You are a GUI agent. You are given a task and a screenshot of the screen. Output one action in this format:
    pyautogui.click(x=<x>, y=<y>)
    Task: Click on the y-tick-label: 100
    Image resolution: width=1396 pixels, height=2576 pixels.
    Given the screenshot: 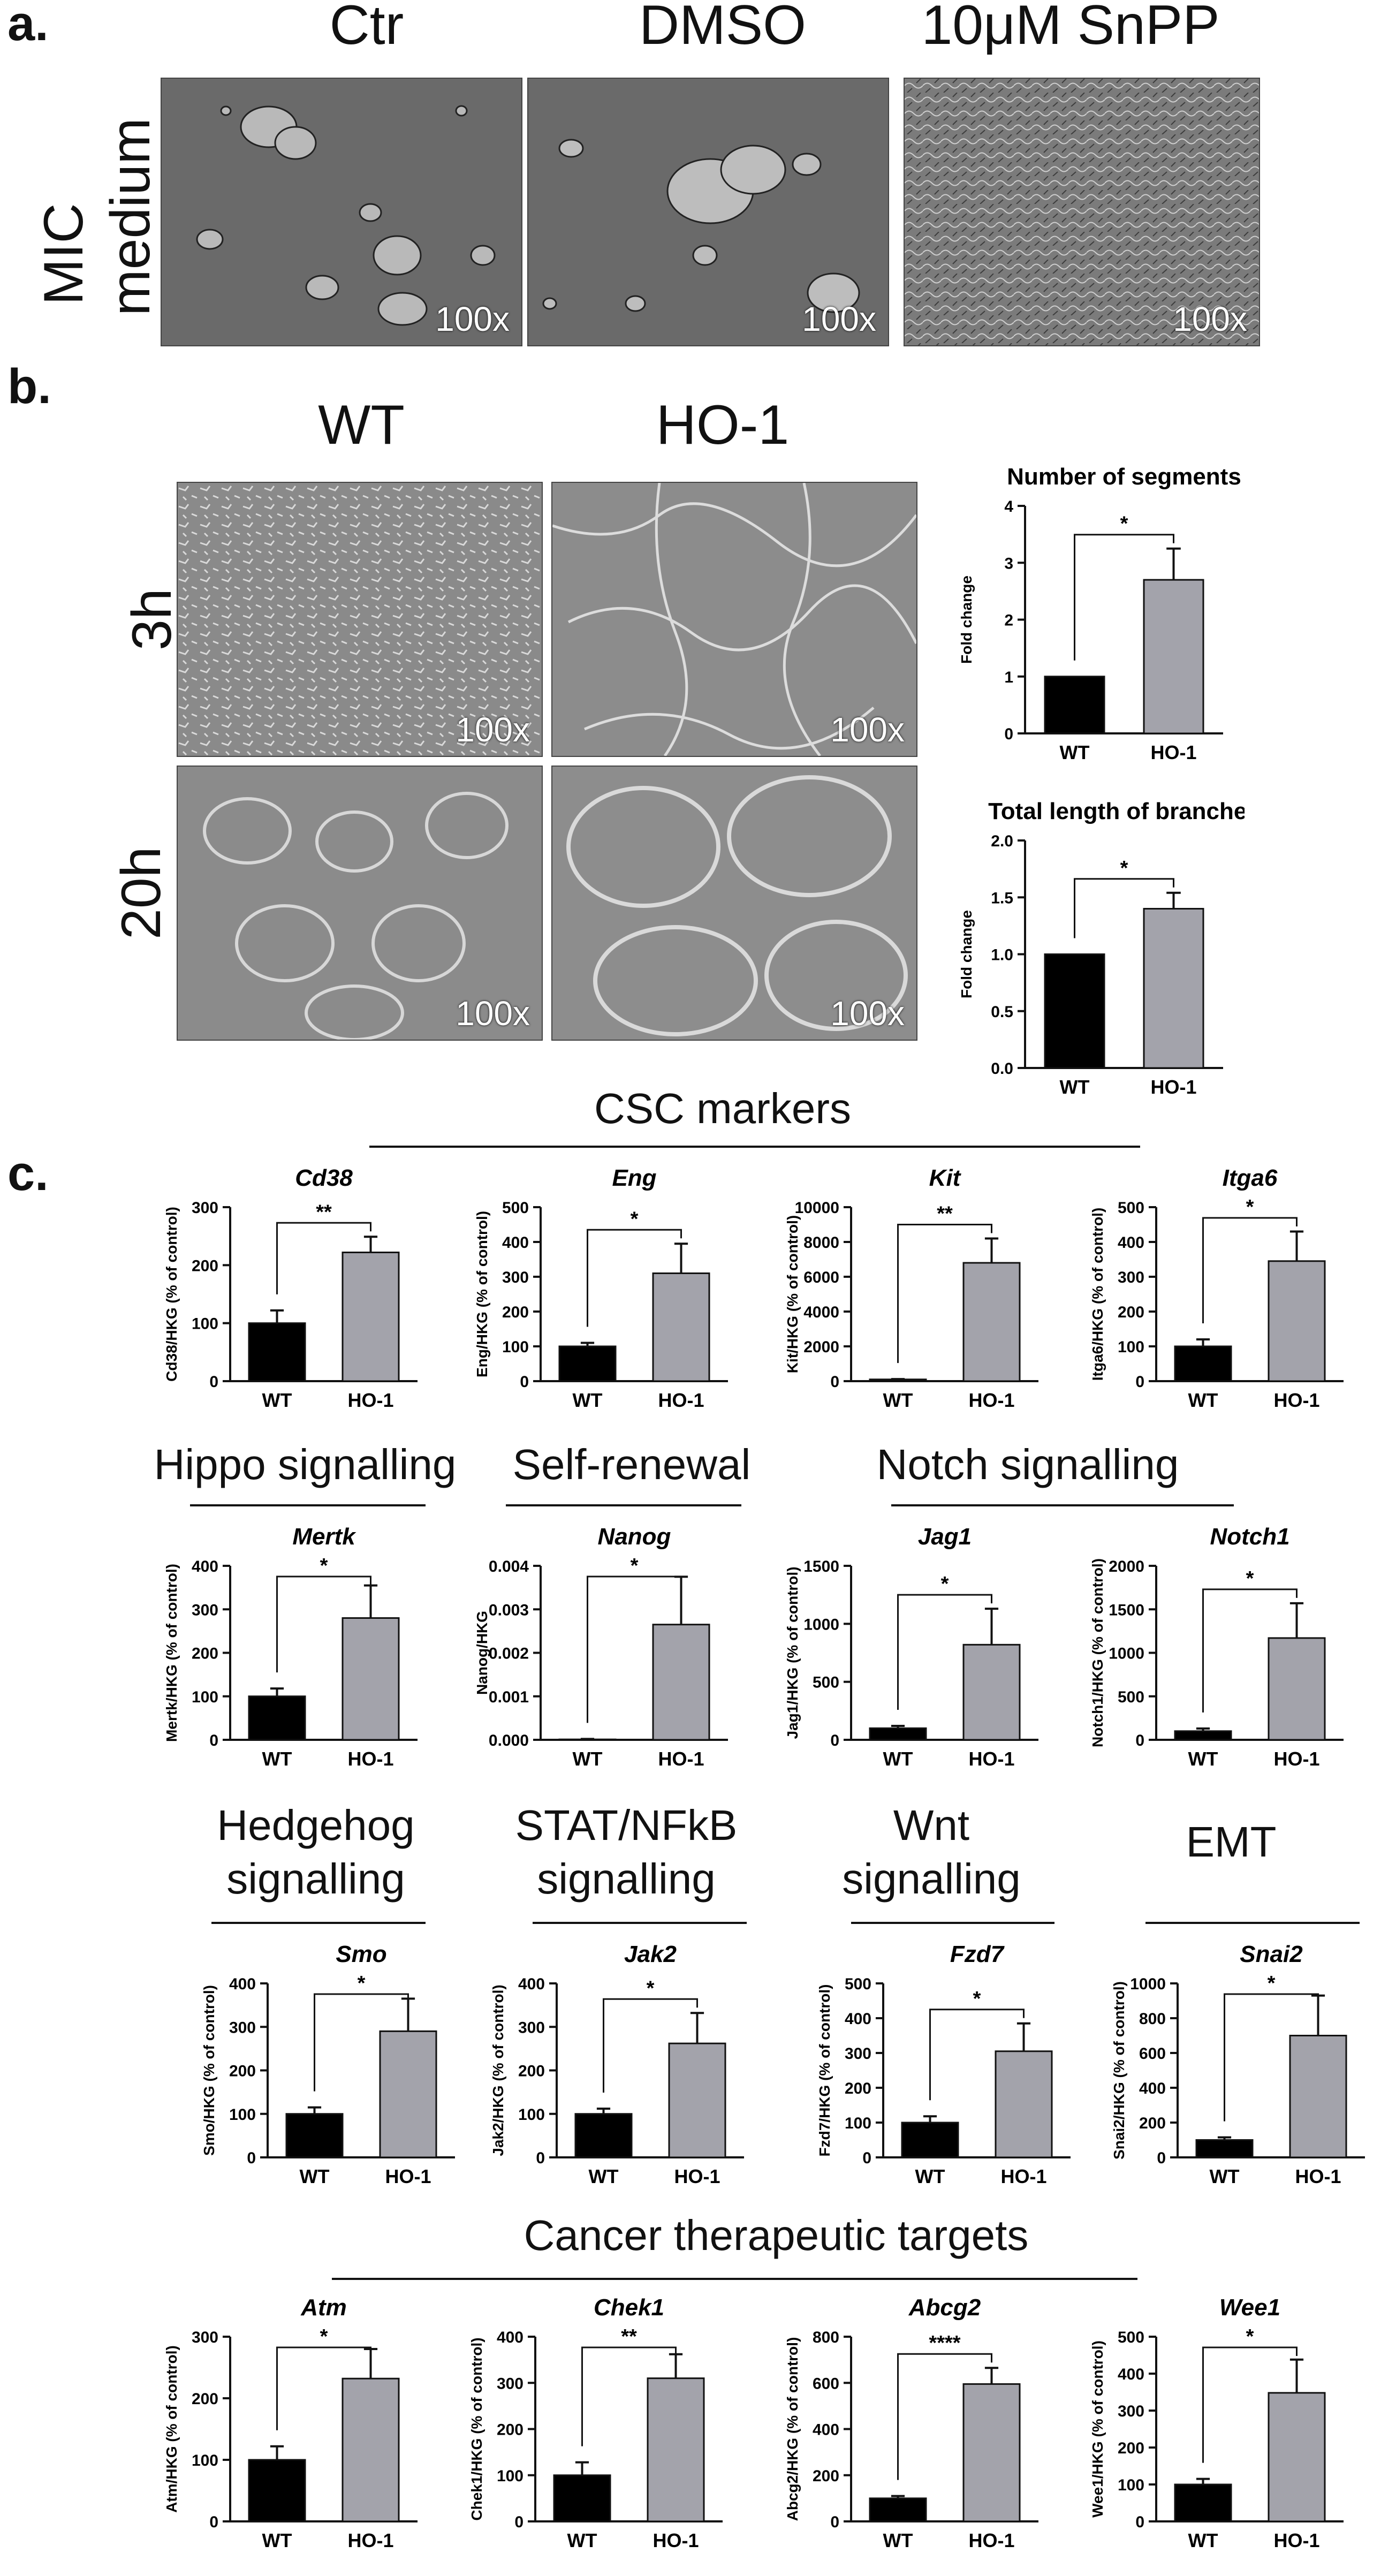 What is the action you would take?
    pyautogui.click(x=515, y=1347)
    